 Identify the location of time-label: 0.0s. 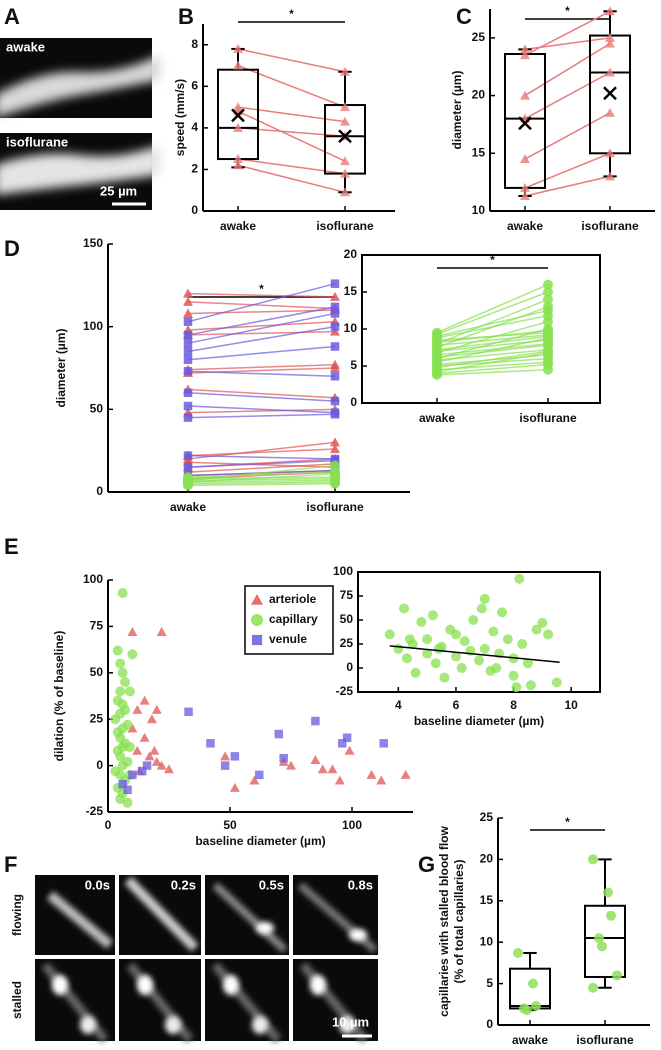
(97, 884).